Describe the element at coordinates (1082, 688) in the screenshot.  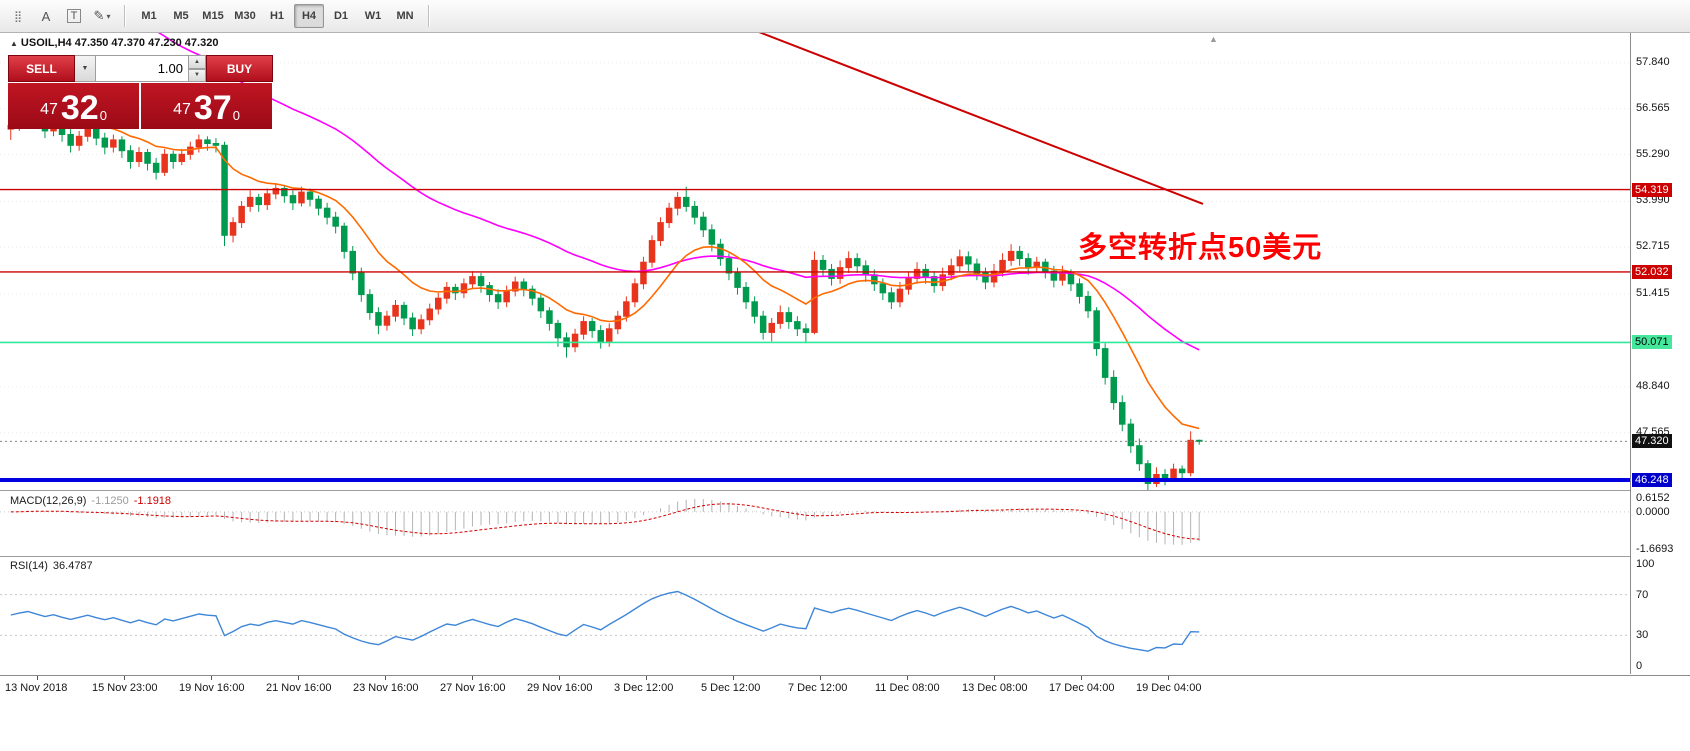
I see `time-axis-label: 17 Dec 04:00` at that location.